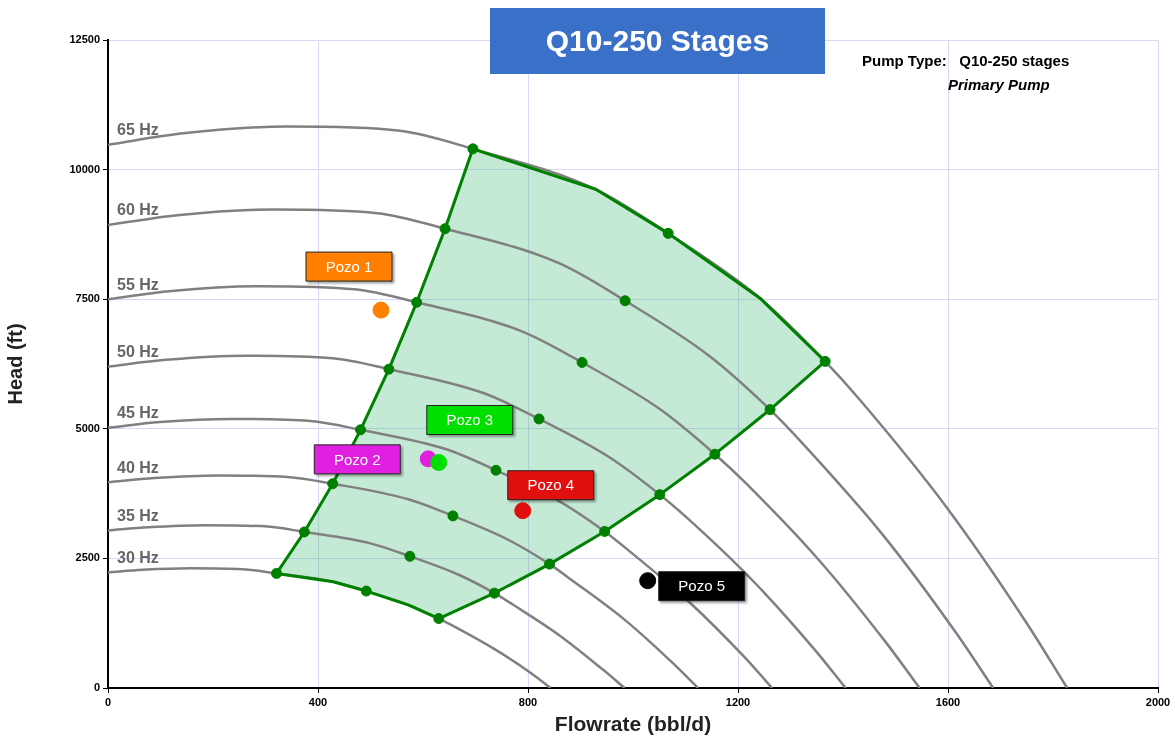 The image size is (1175, 742). Describe the element at coordinates (138, 210) in the screenshot. I see `series-label: 60 Hz` at that location.